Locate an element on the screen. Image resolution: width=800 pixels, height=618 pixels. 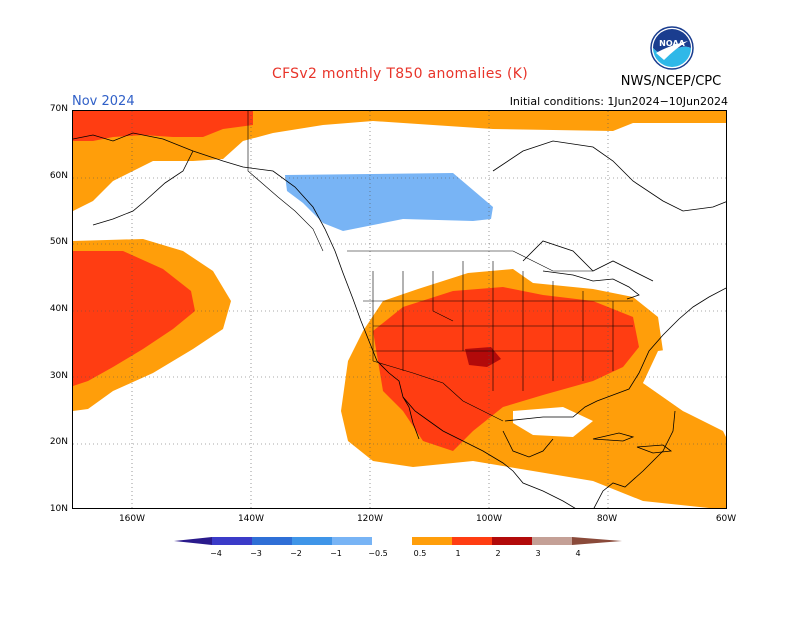
lon-label-160w: 160W is located at coordinates (132, 519).